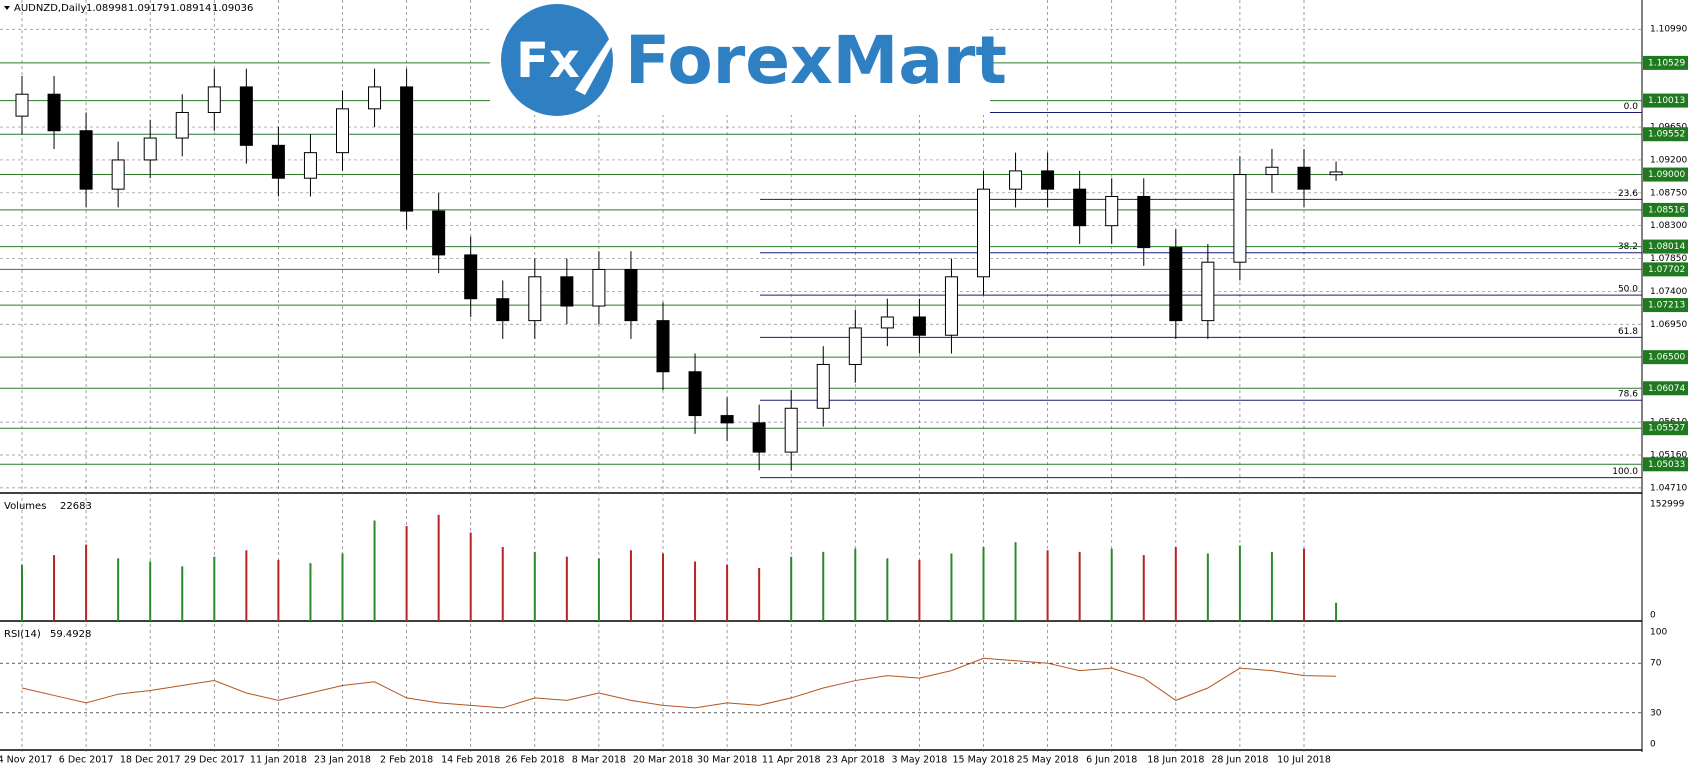 This screenshot has height=768, width=1688. What do you see at coordinates (278, 760) in the screenshot?
I see `x-tick-label: 11 Jan 2018` at bounding box center [278, 760].